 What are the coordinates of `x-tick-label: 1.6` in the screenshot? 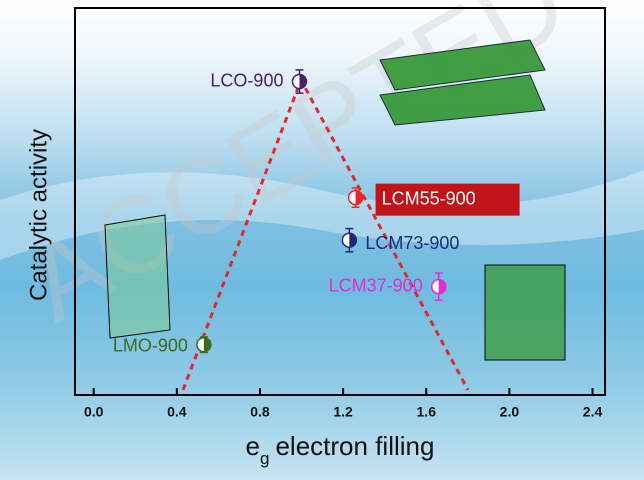 It's located at (427, 412).